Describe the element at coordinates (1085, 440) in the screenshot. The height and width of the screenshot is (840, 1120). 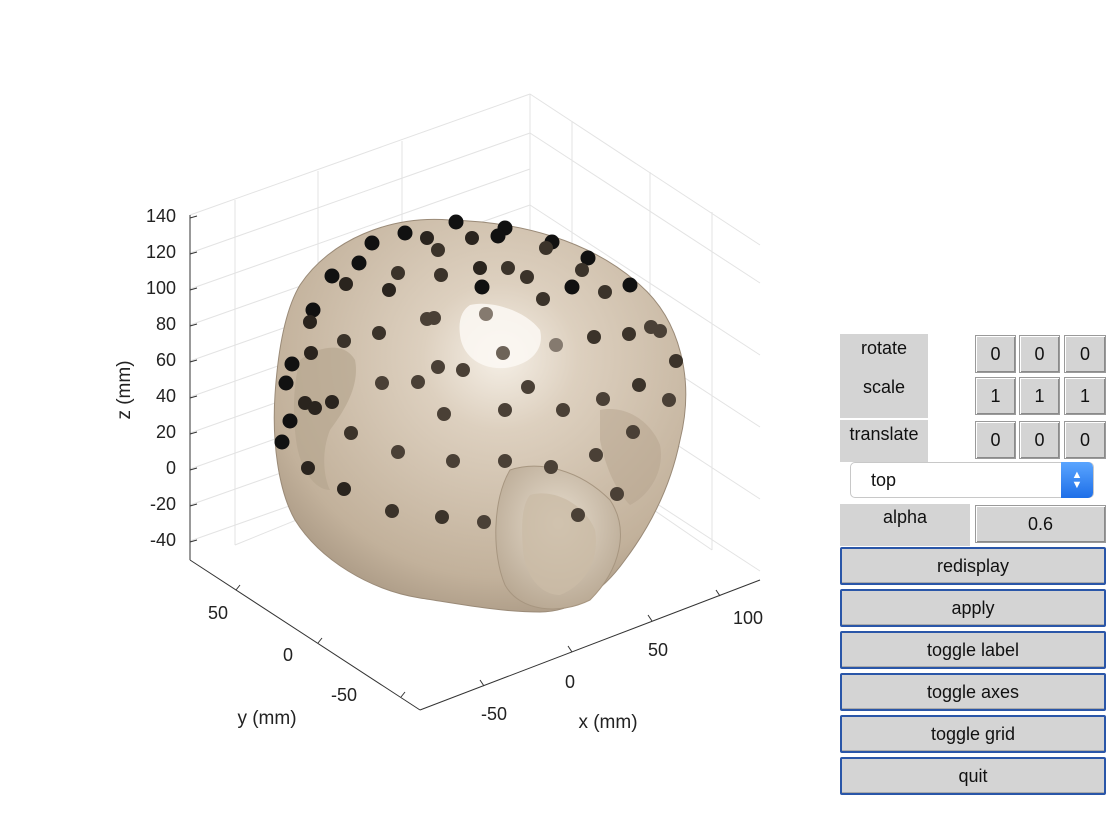
I see `translate-z-field: 0` at that location.